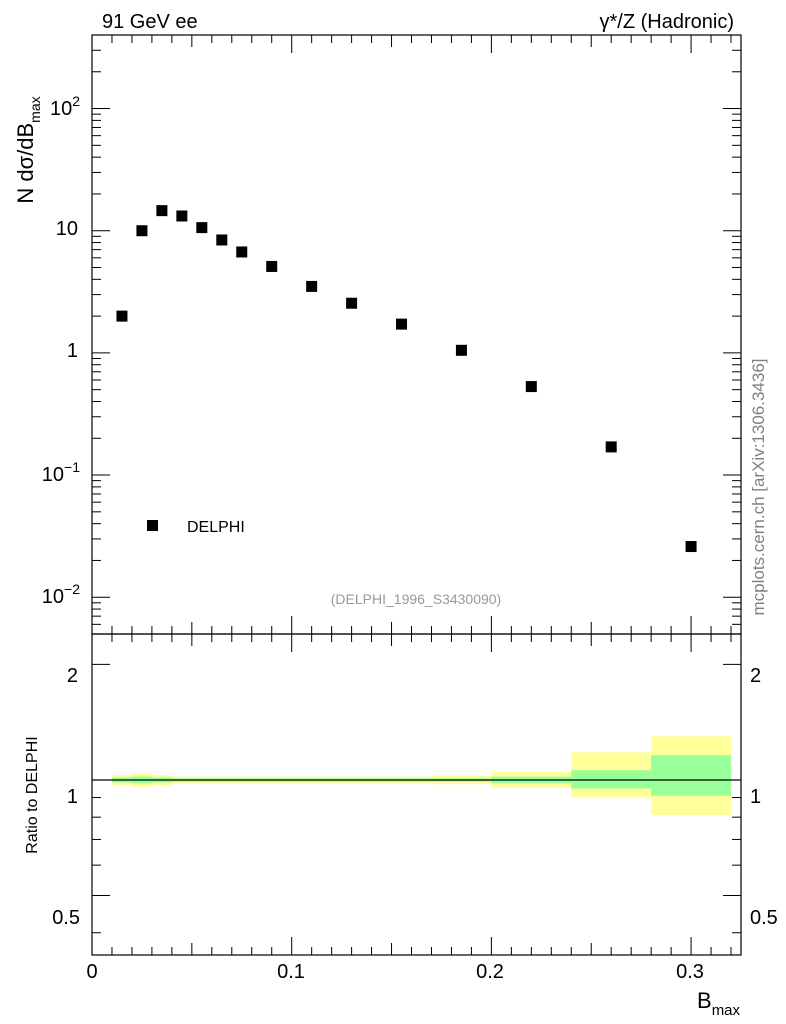 The width and height of the screenshot is (786, 1024). I want to click on ratio-bands, so click(421, 776).